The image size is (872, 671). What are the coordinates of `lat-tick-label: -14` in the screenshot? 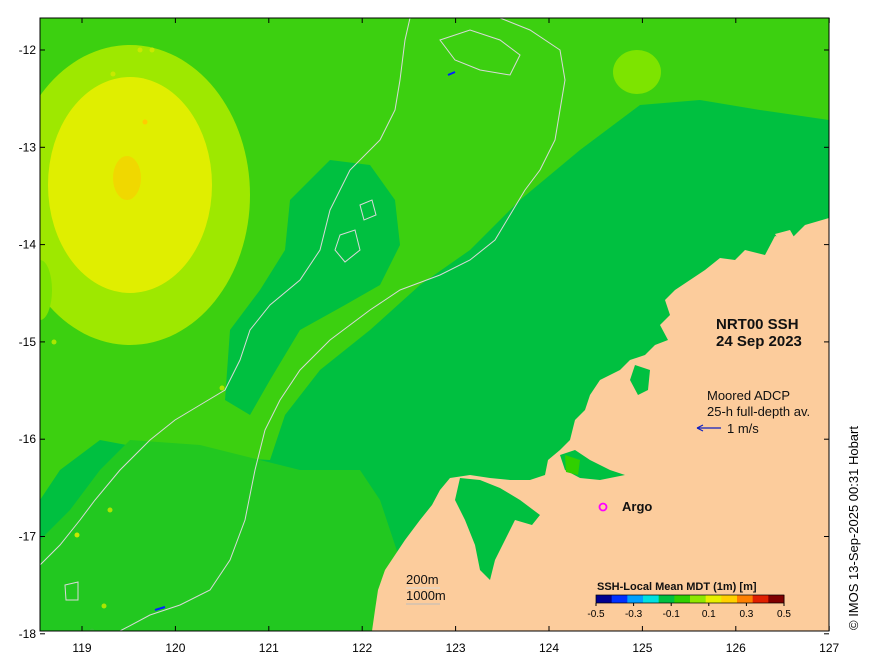 It's located at (28, 245).